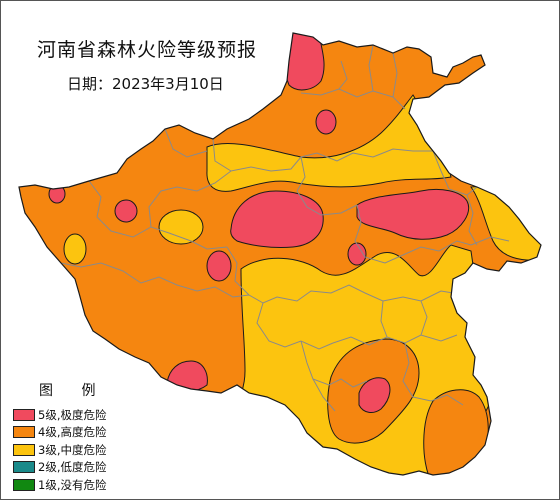  Describe the element at coordinates (24, 432) in the screenshot. I see `legend-swatch-level4` at that location.